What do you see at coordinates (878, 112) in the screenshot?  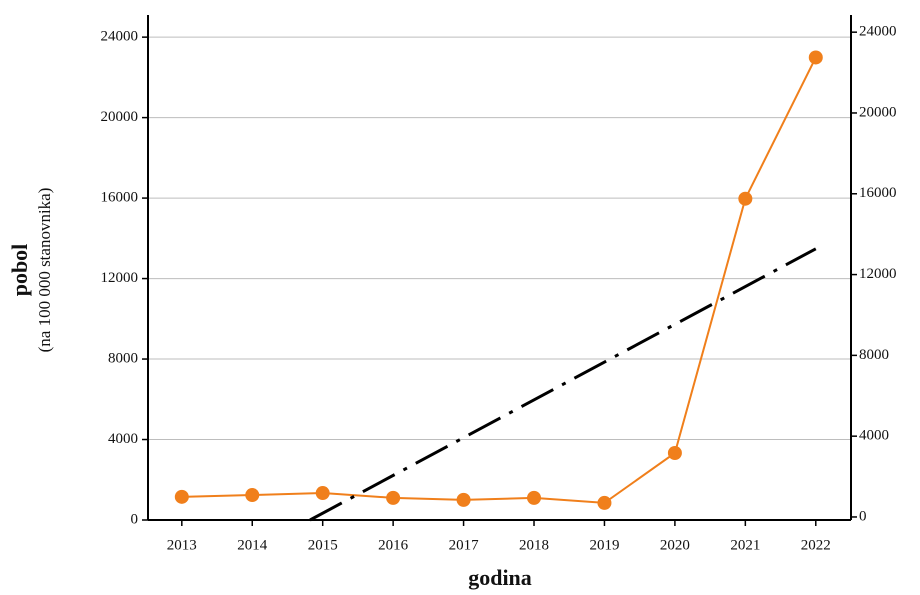 I see `y2-tick-label: 20000` at bounding box center [878, 112].